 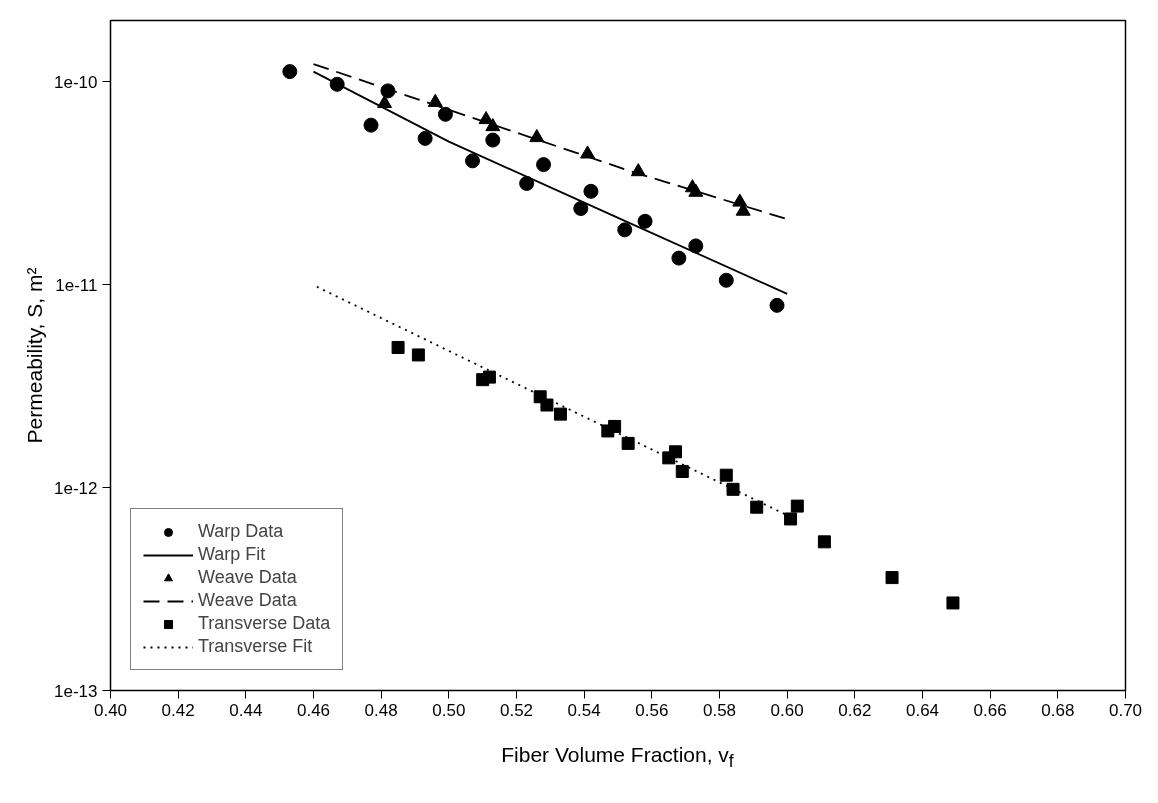 What do you see at coordinates (1125, 710) in the screenshot?
I see `x-tick-label: 0.70` at bounding box center [1125, 710].